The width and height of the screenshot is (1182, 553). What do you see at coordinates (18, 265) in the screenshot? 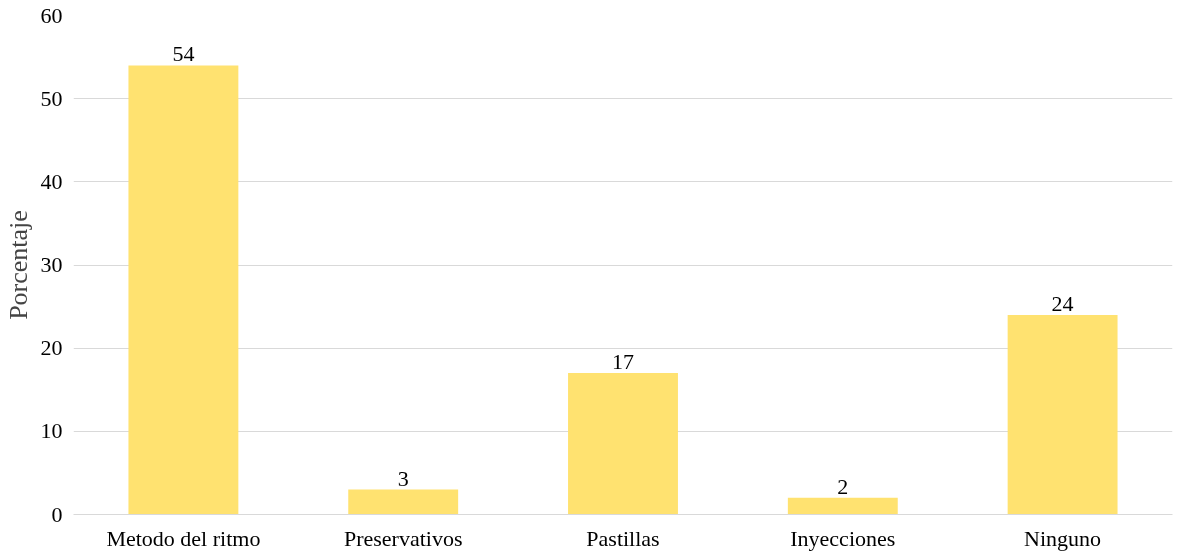
I see `y-axis-title: Porcentaje` at bounding box center [18, 265].